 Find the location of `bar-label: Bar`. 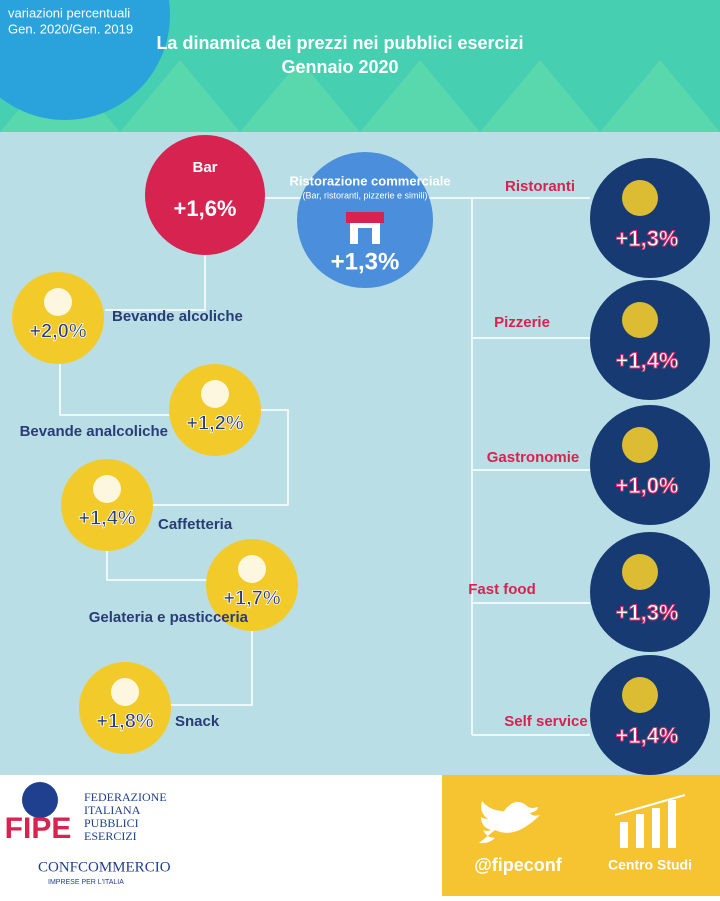

bar-label: Bar is located at coordinates (204, 167).